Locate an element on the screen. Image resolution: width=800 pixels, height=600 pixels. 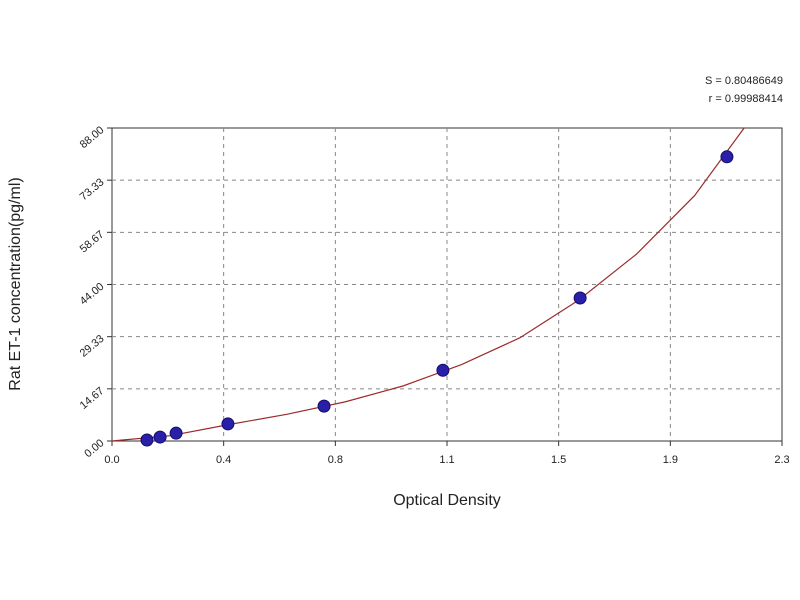
x-tick-label: 1.1 is located at coordinates (446, 460).